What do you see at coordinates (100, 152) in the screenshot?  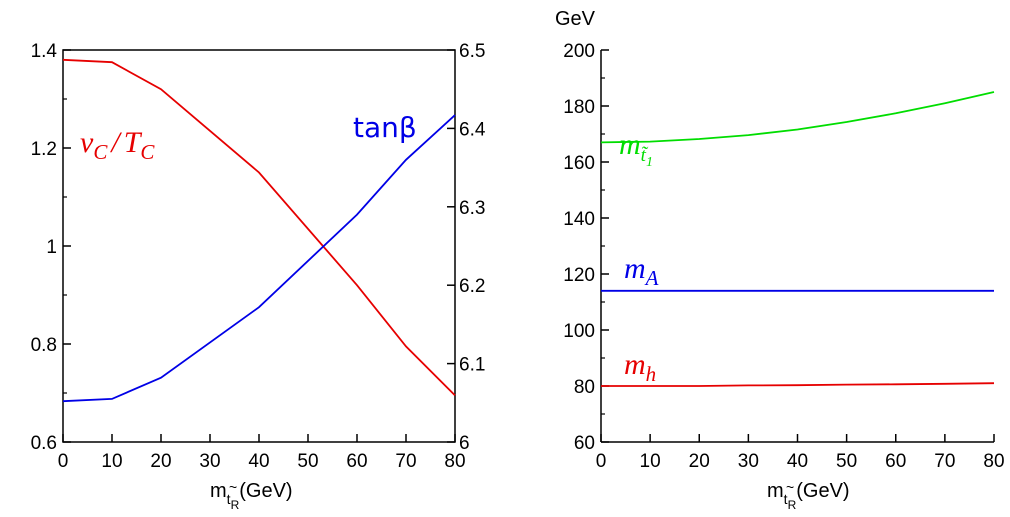 I see `vc-sub: C` at bounding box center [100, 152].